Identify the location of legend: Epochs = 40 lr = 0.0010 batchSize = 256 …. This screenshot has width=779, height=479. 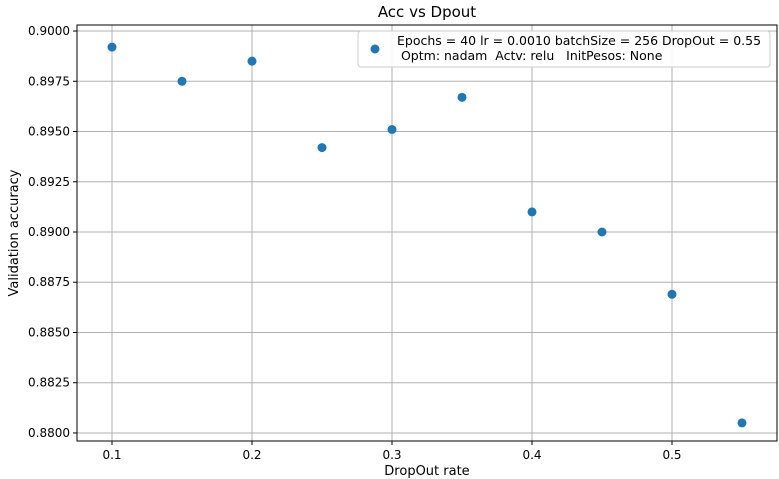
(564, 49).